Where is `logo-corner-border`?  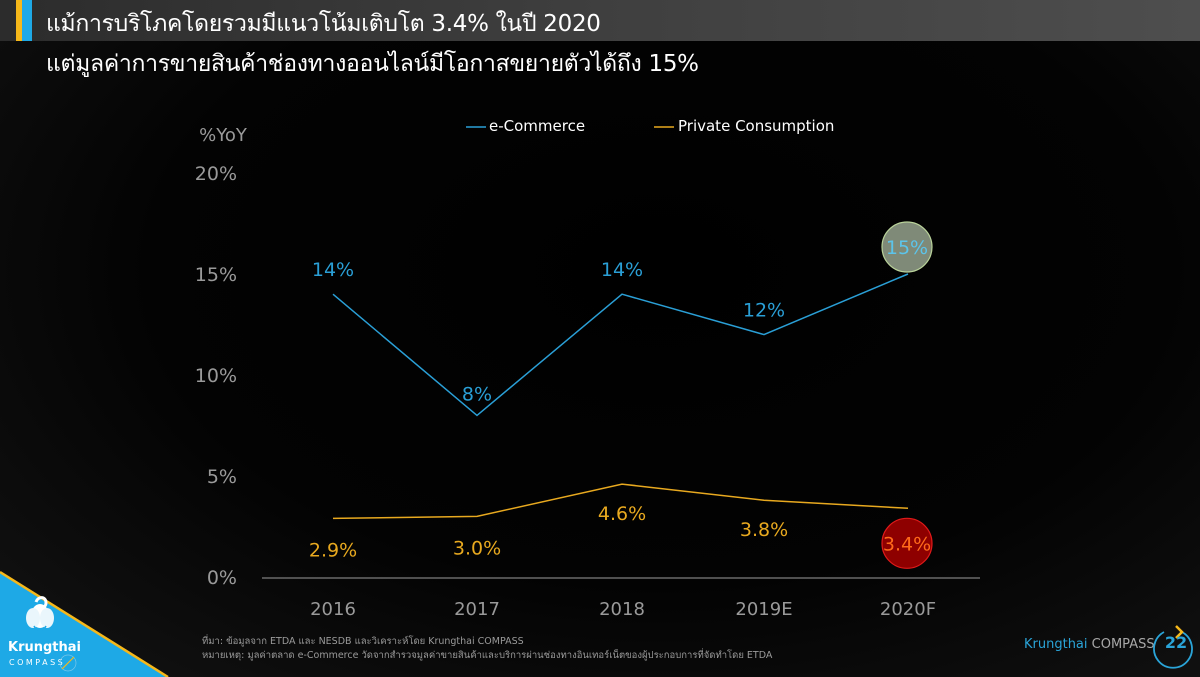 logo-corner-border is located at coordinates (84, 623).